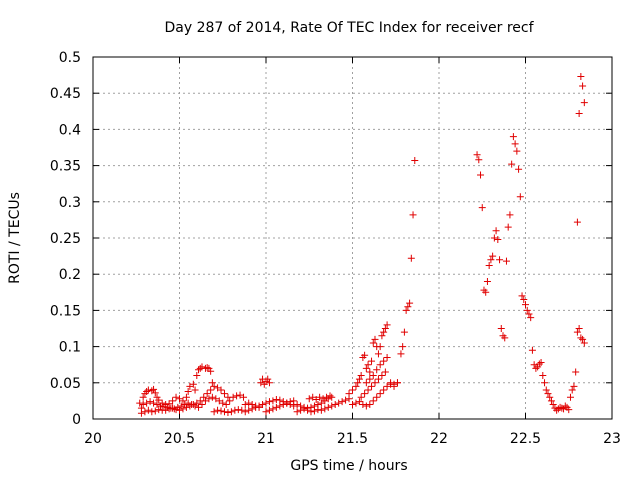 The height and width of the screenshot is (480, 640). What do you see at coordinates (70, 275) in the screenshot?
I see `y-tick-label: 0.2` at bounding box center [70, 275].